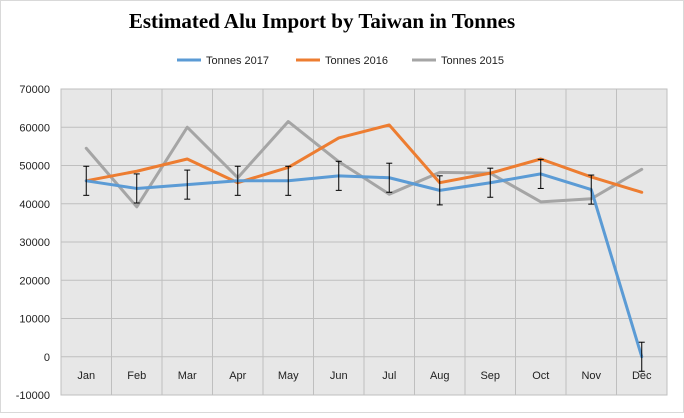 This screenshot has width=684, height=418. I want to click on y-tick-label: 60000, so click(34, 128).